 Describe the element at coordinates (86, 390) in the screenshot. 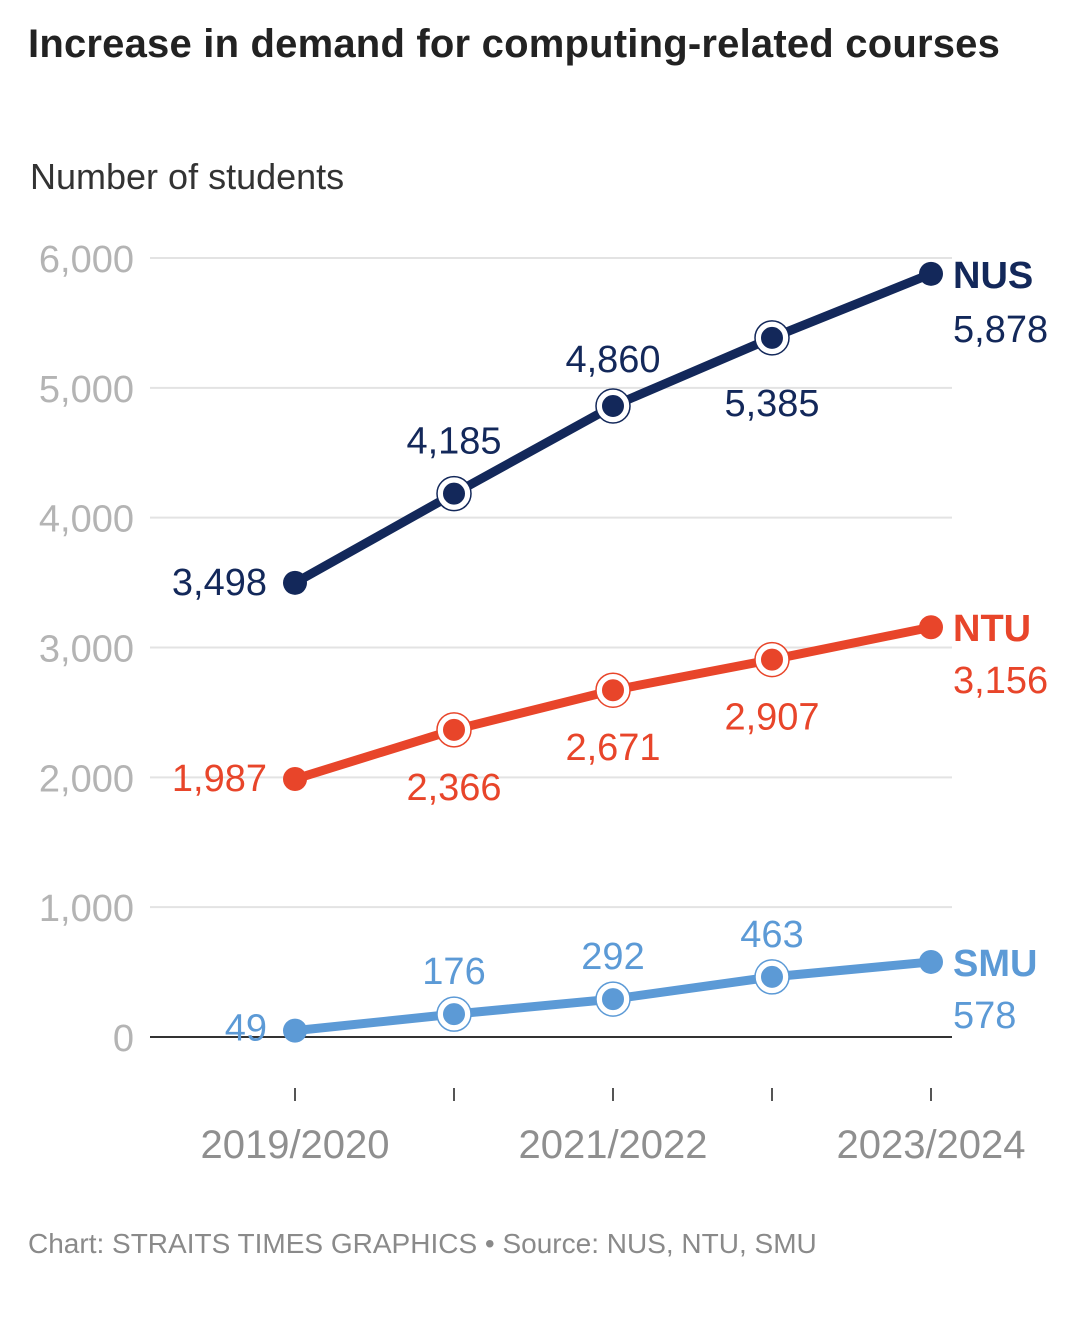

I see `y-tick-label: 5,000` at that location.